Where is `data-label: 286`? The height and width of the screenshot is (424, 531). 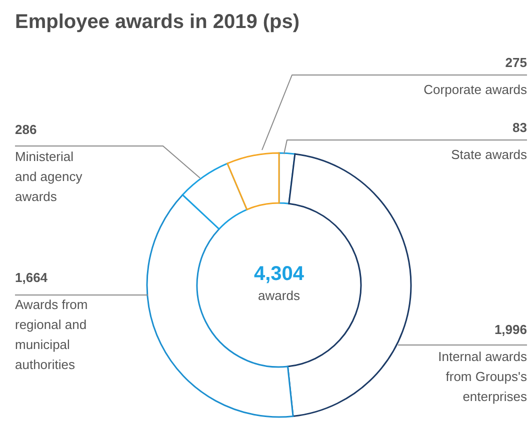 data-label: 286 is located at coordinates (26, 129).